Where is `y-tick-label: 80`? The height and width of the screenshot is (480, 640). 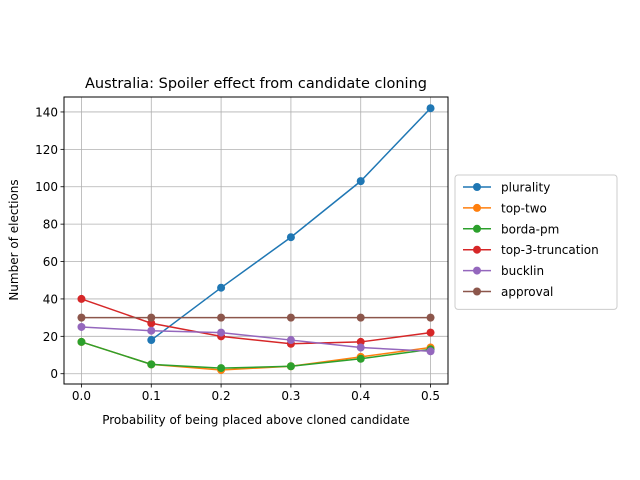
y-tick-label: 80 is located at coordinates (50, 225).